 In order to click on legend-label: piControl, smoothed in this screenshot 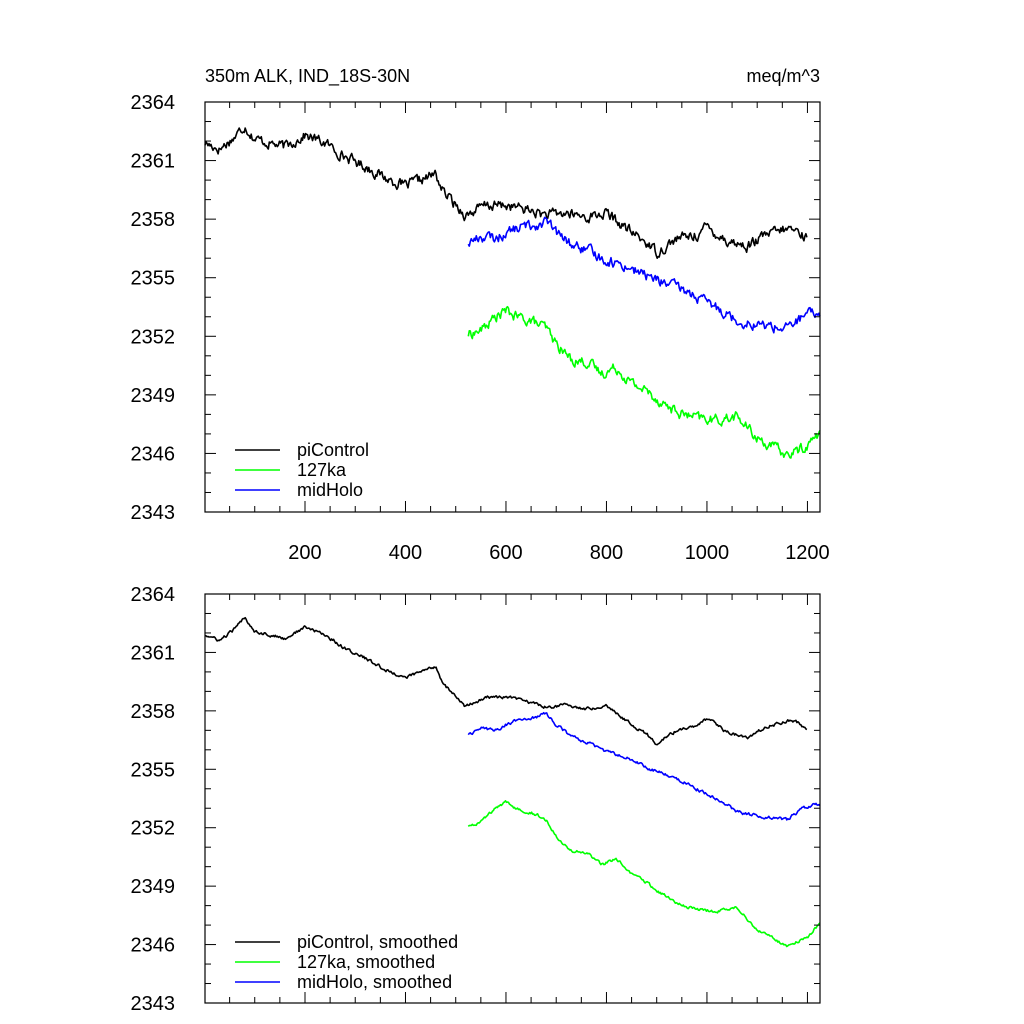, I will do `click(377, 942)`.